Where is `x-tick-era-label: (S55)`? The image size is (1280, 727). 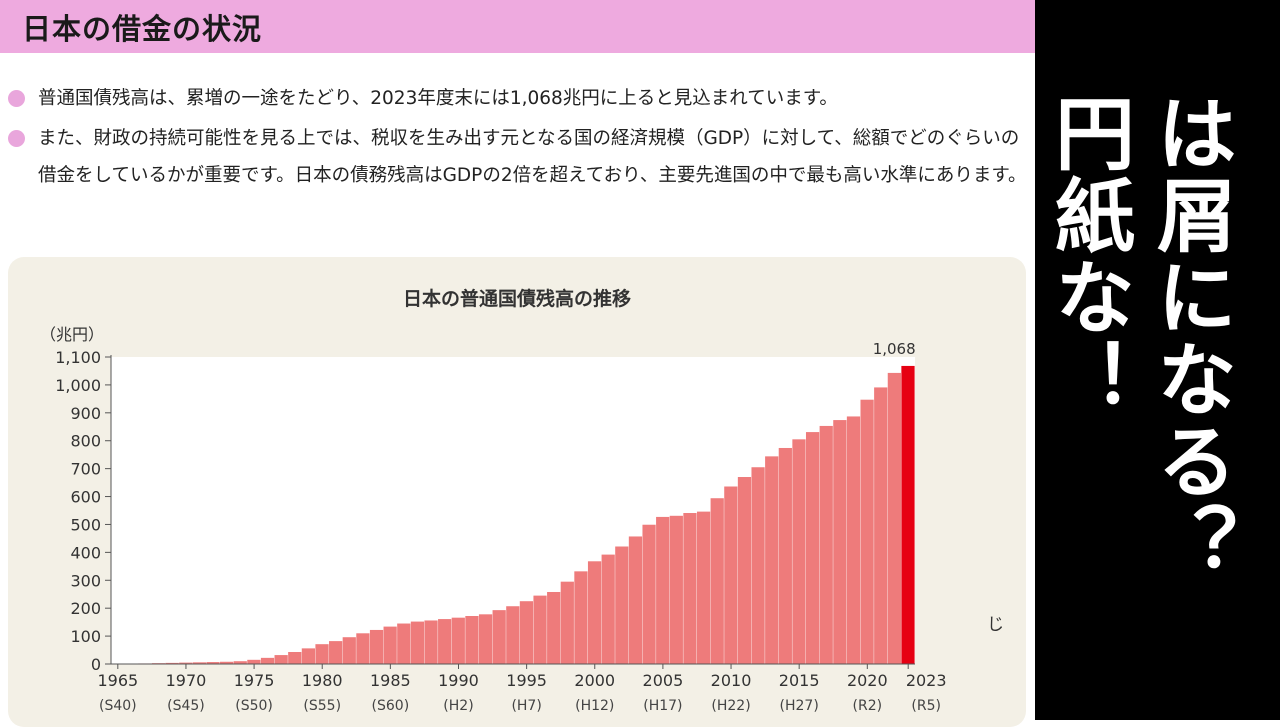
x-tick-era-label: (S55) is located at coordinates (322, 706).